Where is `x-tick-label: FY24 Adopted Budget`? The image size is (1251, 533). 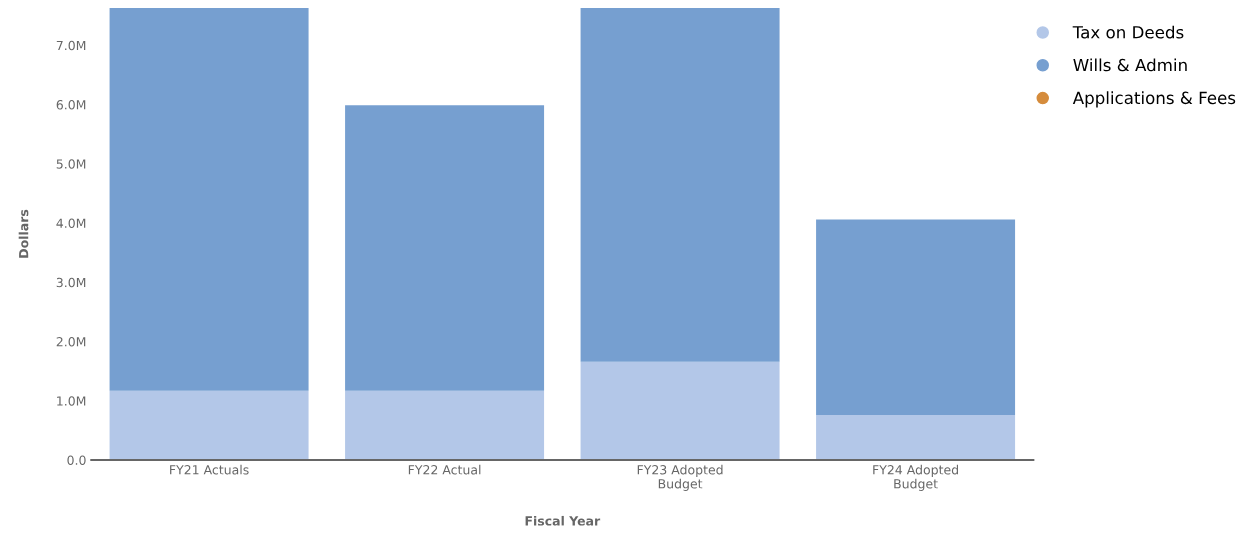
x-tick-label: FY24 Adopted Budget is located at coordinates (915, 477).